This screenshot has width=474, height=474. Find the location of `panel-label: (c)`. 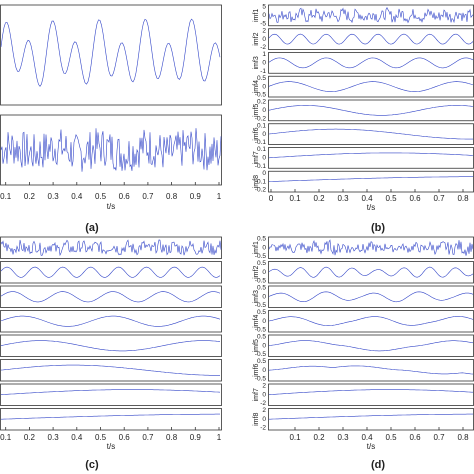

panel-label: (c) is located at coordinates (92, 465).